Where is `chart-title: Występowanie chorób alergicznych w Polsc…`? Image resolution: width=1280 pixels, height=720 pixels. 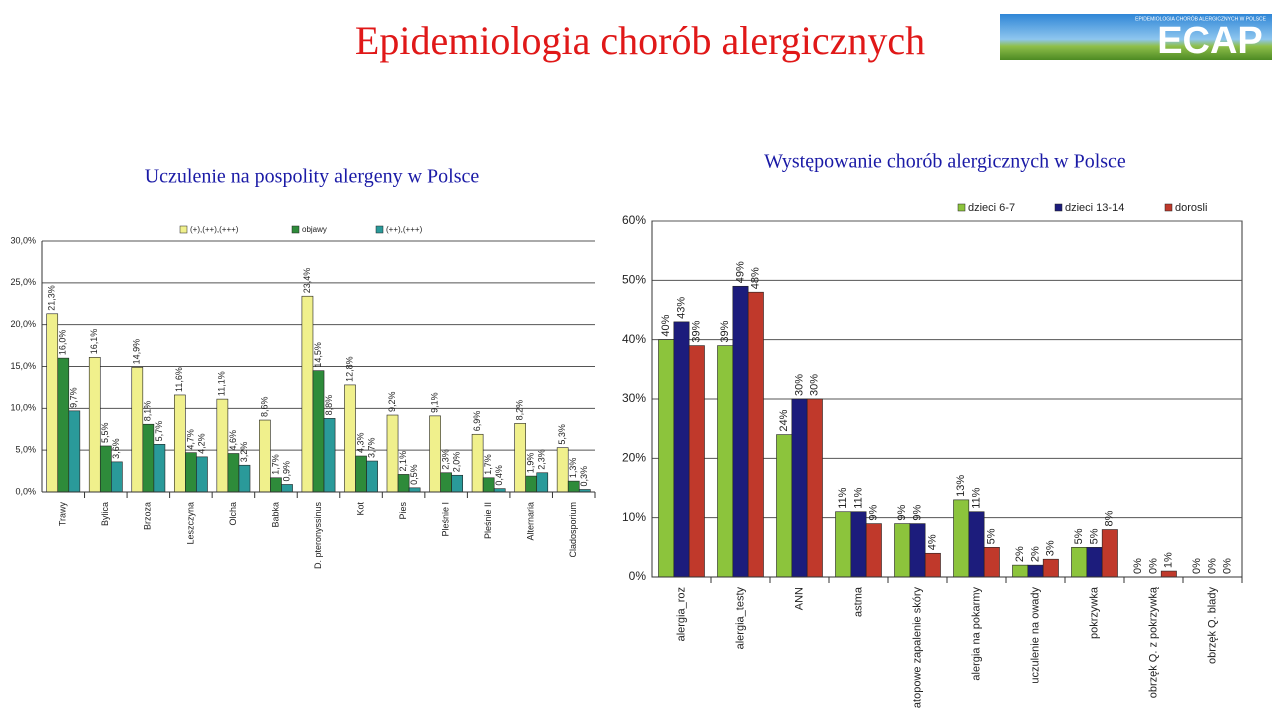
chart-title: Występowanie chorób alergicznych w Polsc… is located at coordinates (945, 162).